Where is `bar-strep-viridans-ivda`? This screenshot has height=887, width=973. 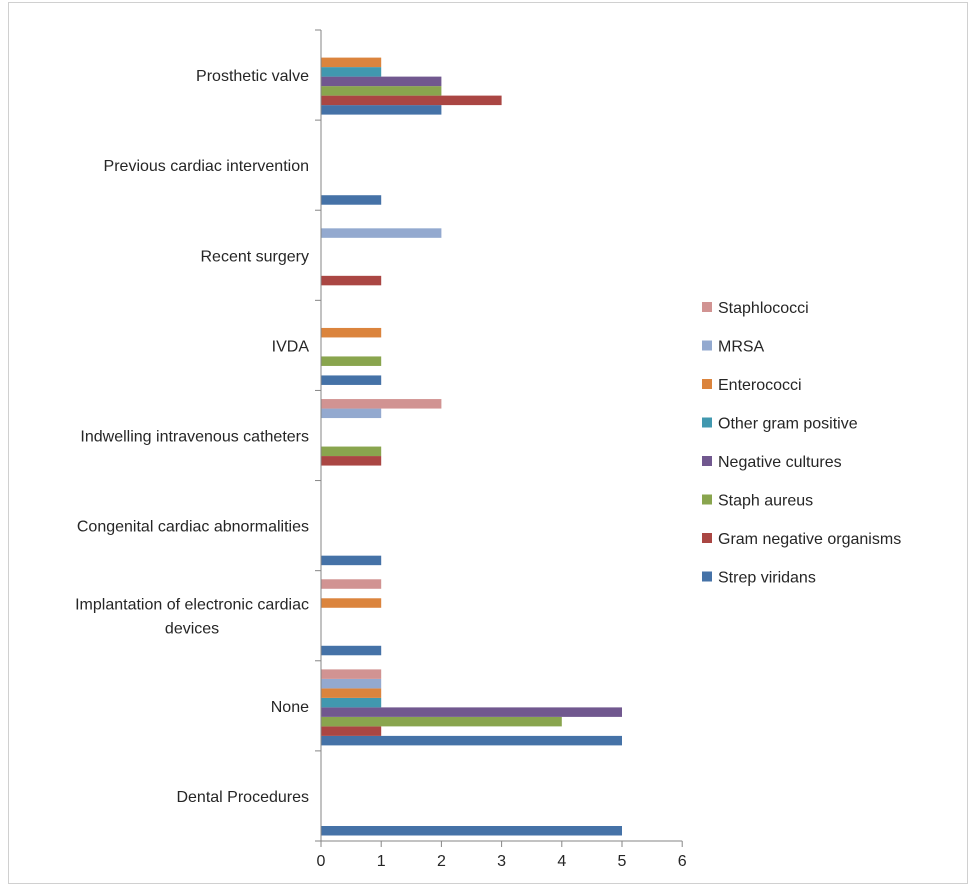
bar-strep-viridans-ivda is located at coordinates (351, 380).